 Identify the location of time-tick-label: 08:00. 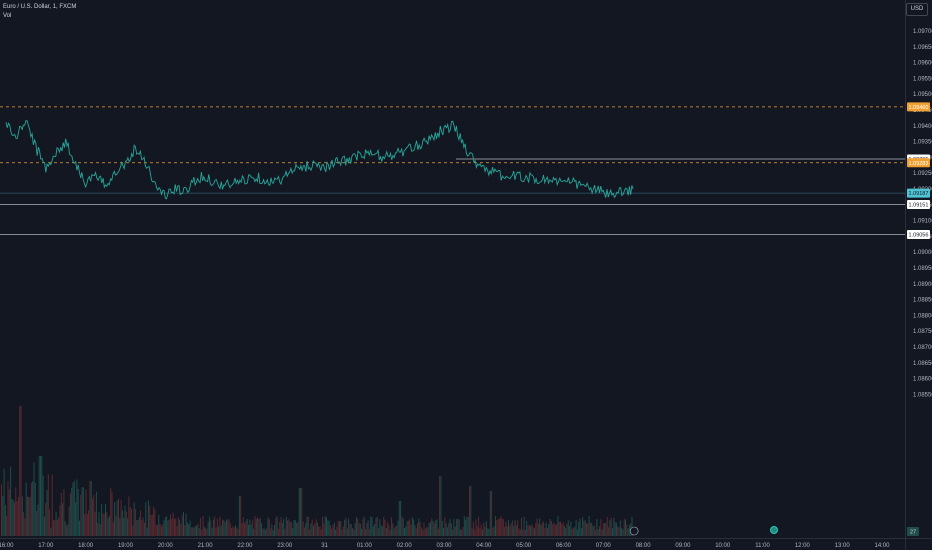
(644, 546).